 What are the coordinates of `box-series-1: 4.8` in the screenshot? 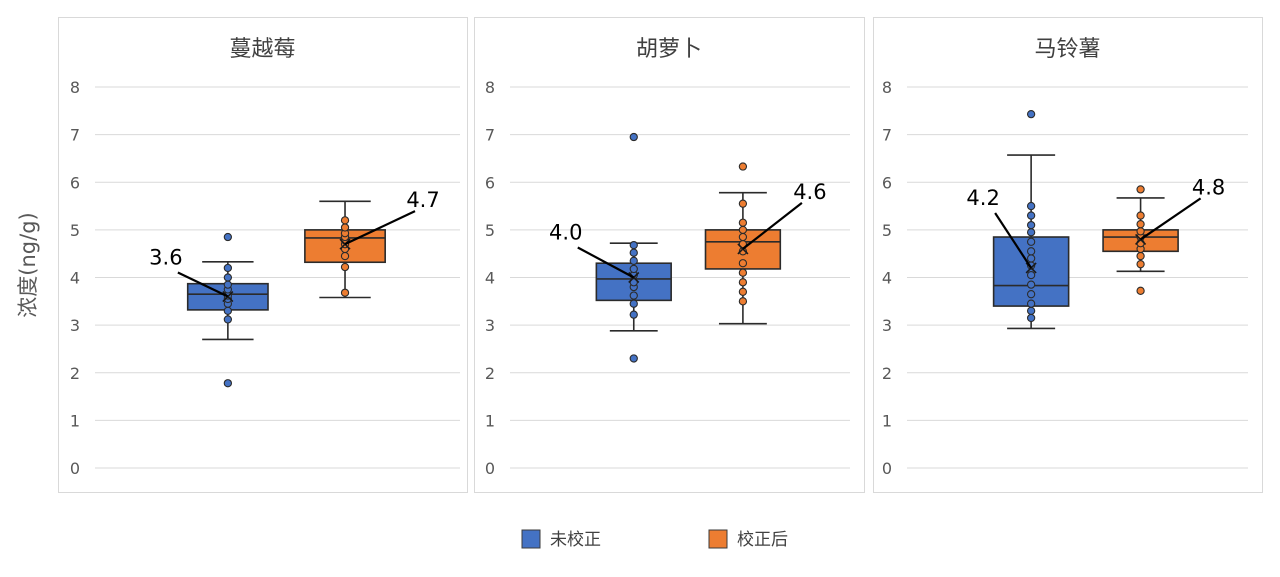 It's located at (1163, 235).